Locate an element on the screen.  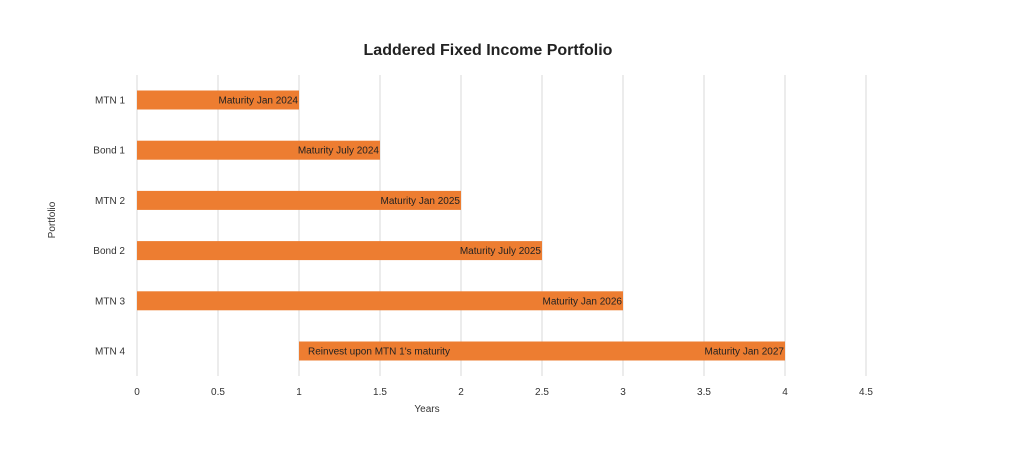
y-tick-label: Bond 1 is located at coordinates (109, 151).